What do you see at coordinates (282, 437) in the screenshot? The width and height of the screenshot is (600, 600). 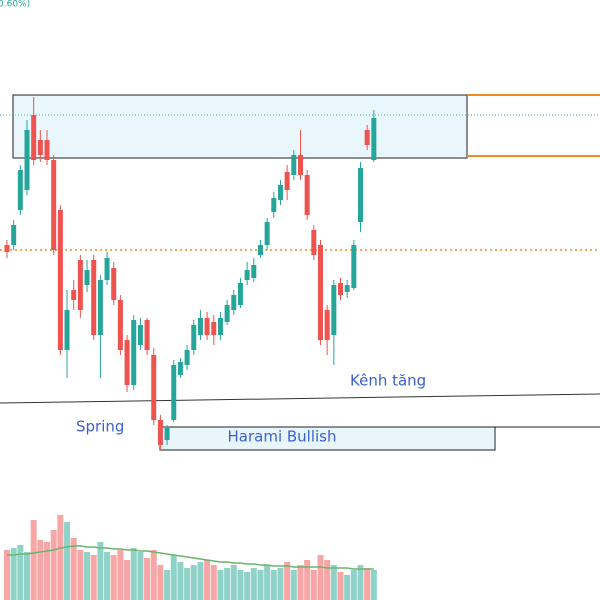 I see `annotation: Harami Bullish` at bounding box center [282, 437].